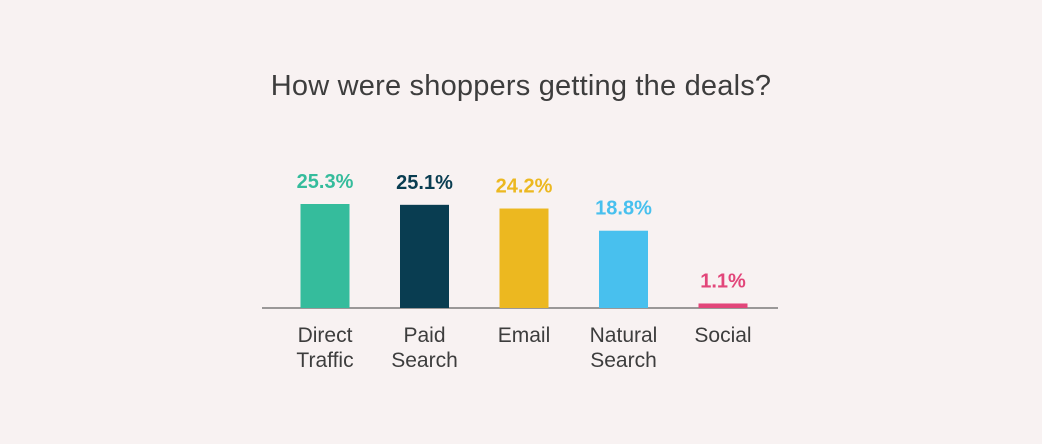 The width and height of the screenshot is (1042, 444). What do you see at coordinates (524, 187) in the screenshot?
I see `bar-value-label: 24.2%` at bounding box center [524, 187].